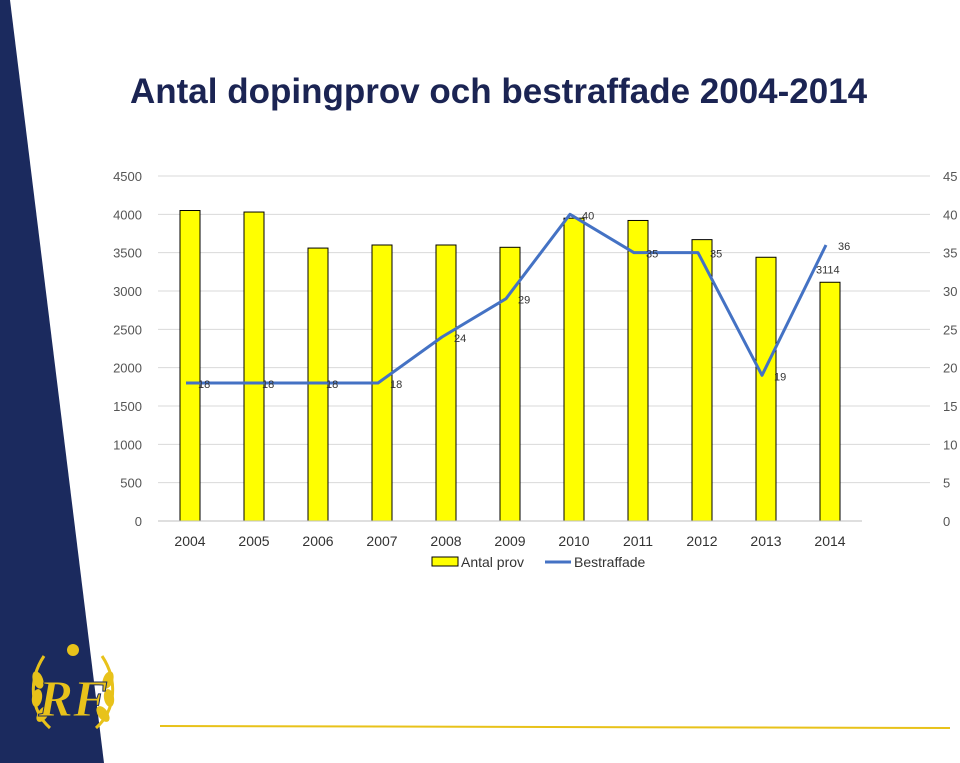 The image size is (960, 763). Describe the element at coordinates (138, 521) in the screenshot. I see `left-tick-label: 0` at that location.